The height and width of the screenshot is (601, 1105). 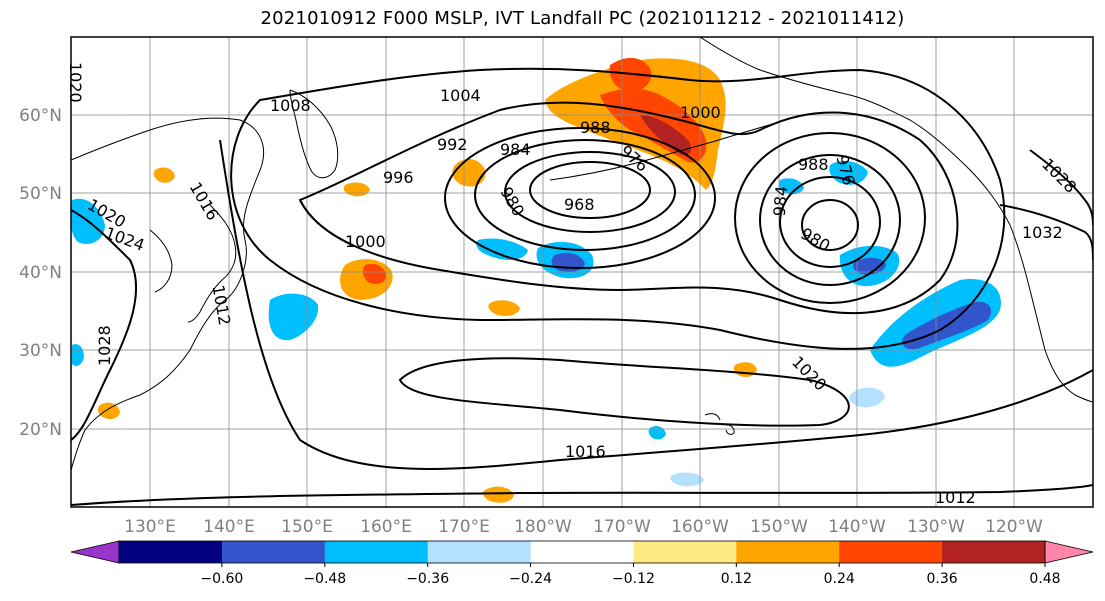 I want to click on latitude-axis: 60°N 50°N 40°N 30°N 20°N, so click(x=40, y=273).